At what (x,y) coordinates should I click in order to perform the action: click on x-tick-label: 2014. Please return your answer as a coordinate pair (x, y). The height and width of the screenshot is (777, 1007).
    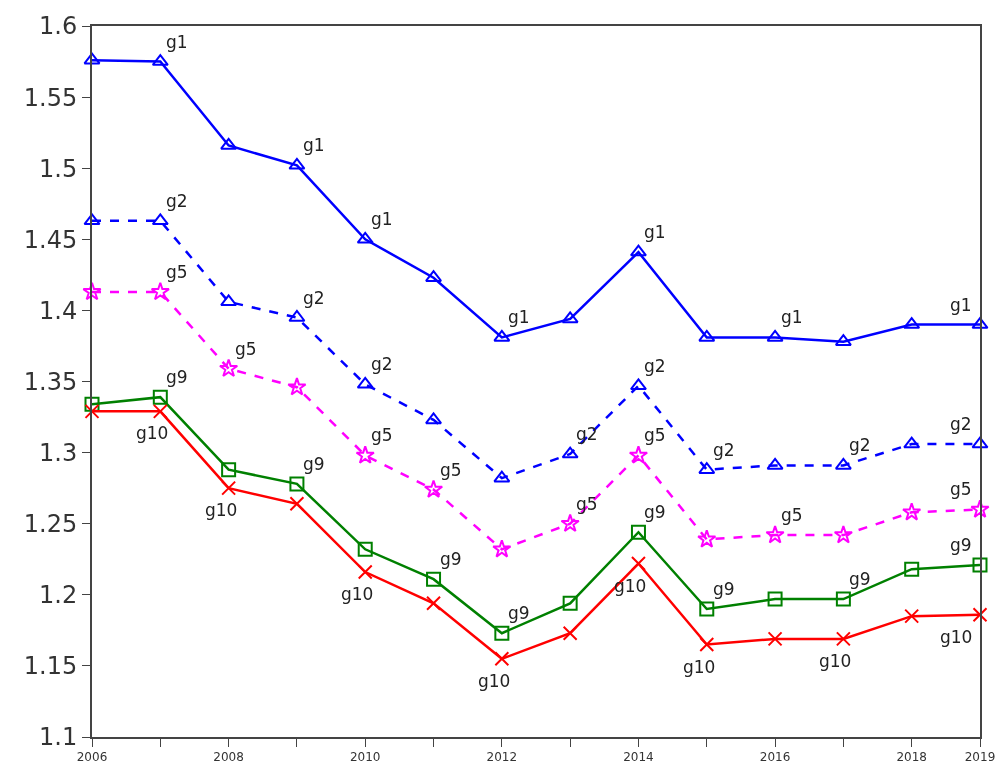
    Looking at the image, I should click on (638, 757).